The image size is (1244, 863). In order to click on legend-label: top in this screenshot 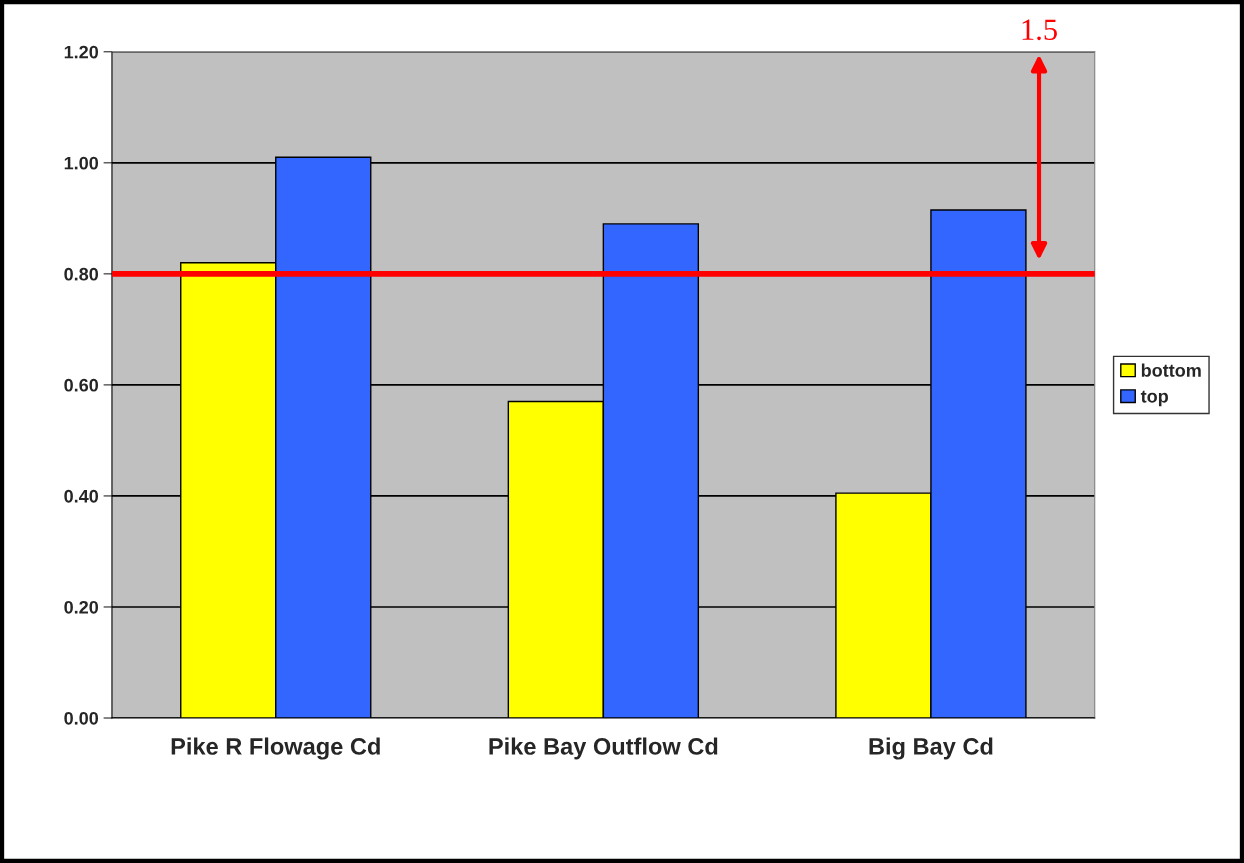, I will do `click(1154, 398)`.